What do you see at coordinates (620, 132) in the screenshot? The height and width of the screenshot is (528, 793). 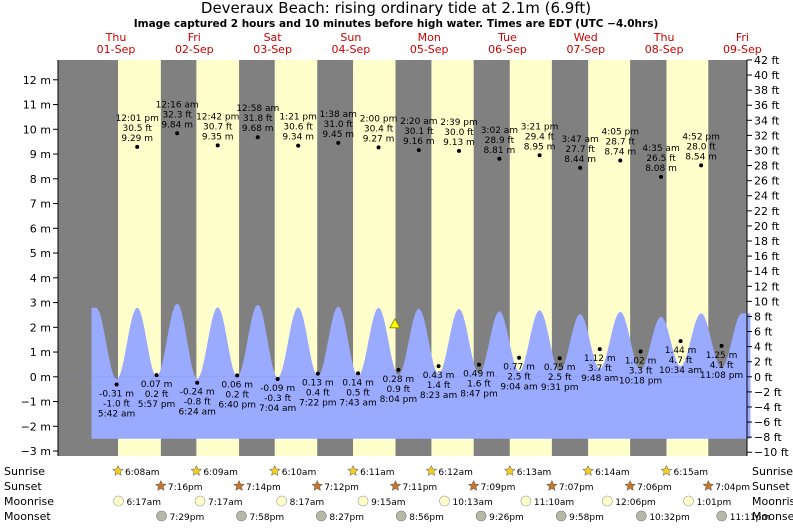 I see `tide-time-label: 4:05 pm` at bounding box center [620, 132].